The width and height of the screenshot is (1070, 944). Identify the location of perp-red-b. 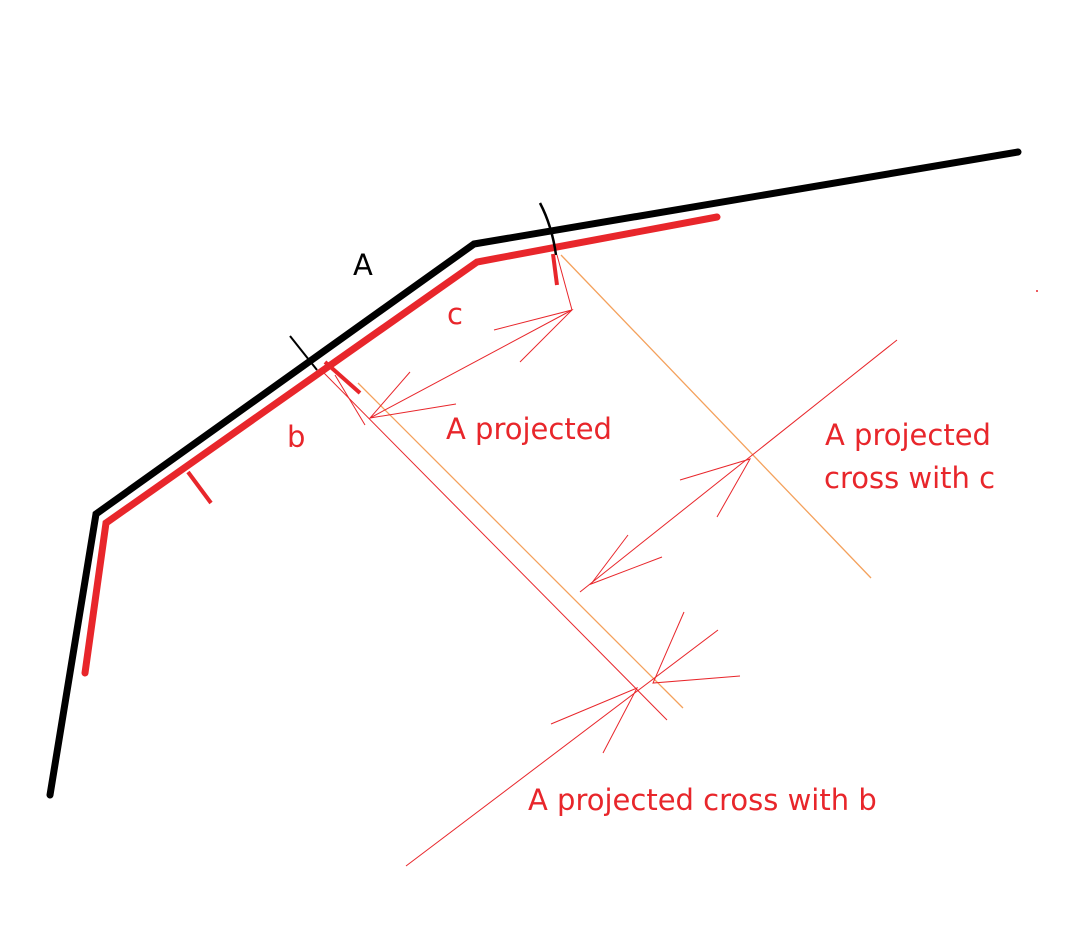
(495, 546).